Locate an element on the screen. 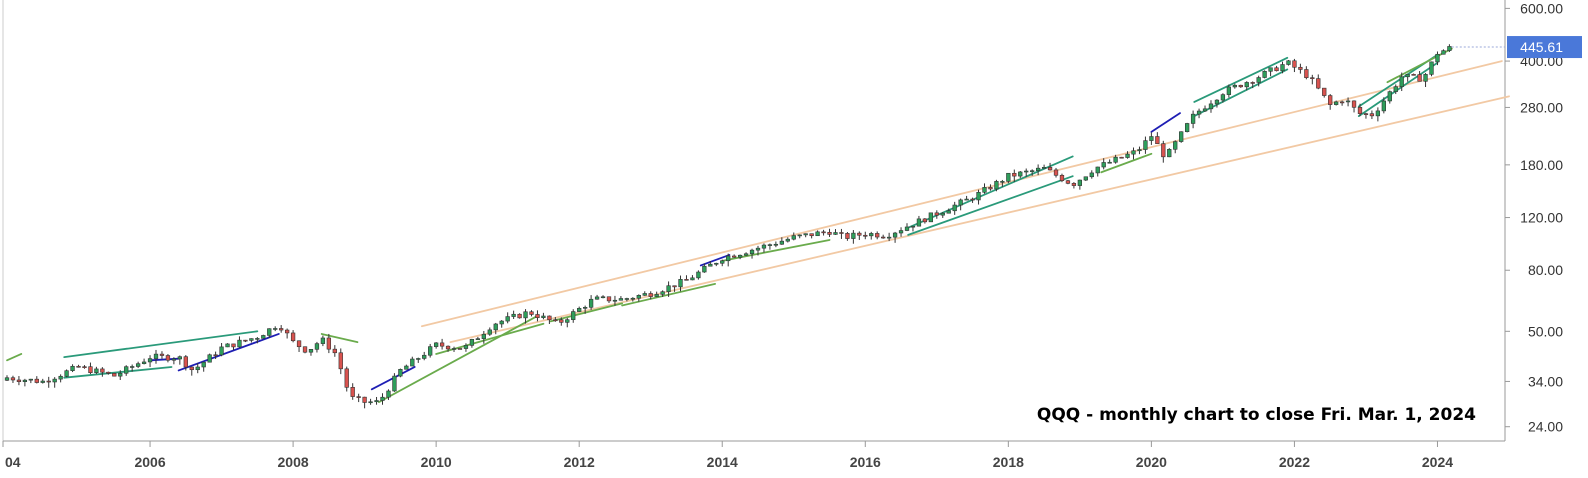  price-tick-label: 34.00 is located at coordinates (1545, 381).